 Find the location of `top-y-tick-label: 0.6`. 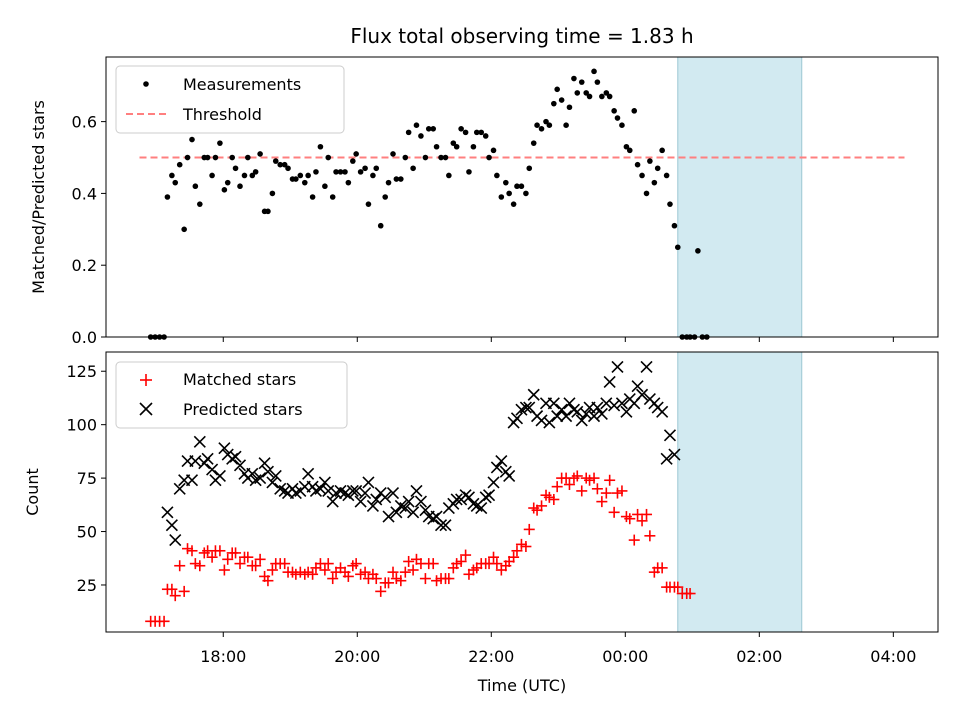

top-y-tick-label: 0.6 is located at coordinates (84, 122).